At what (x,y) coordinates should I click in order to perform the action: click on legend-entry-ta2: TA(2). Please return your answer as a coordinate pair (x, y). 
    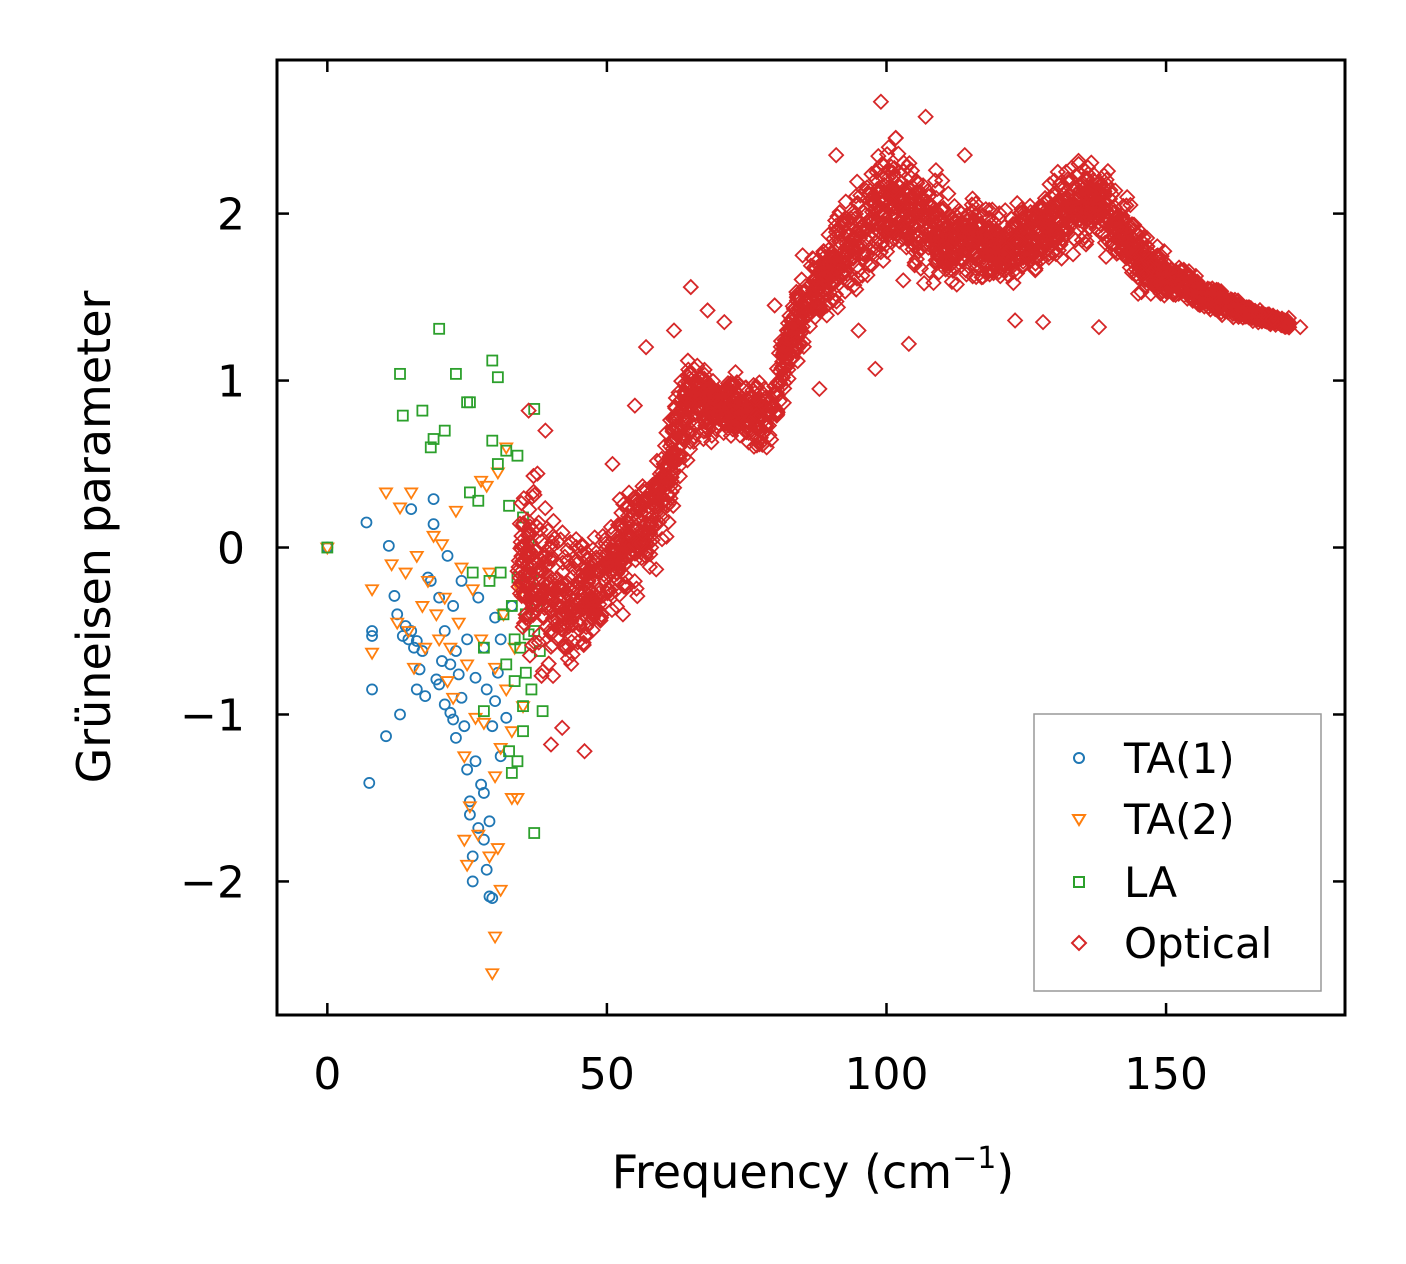
    Looking at the image, I should click on (1153, 819).